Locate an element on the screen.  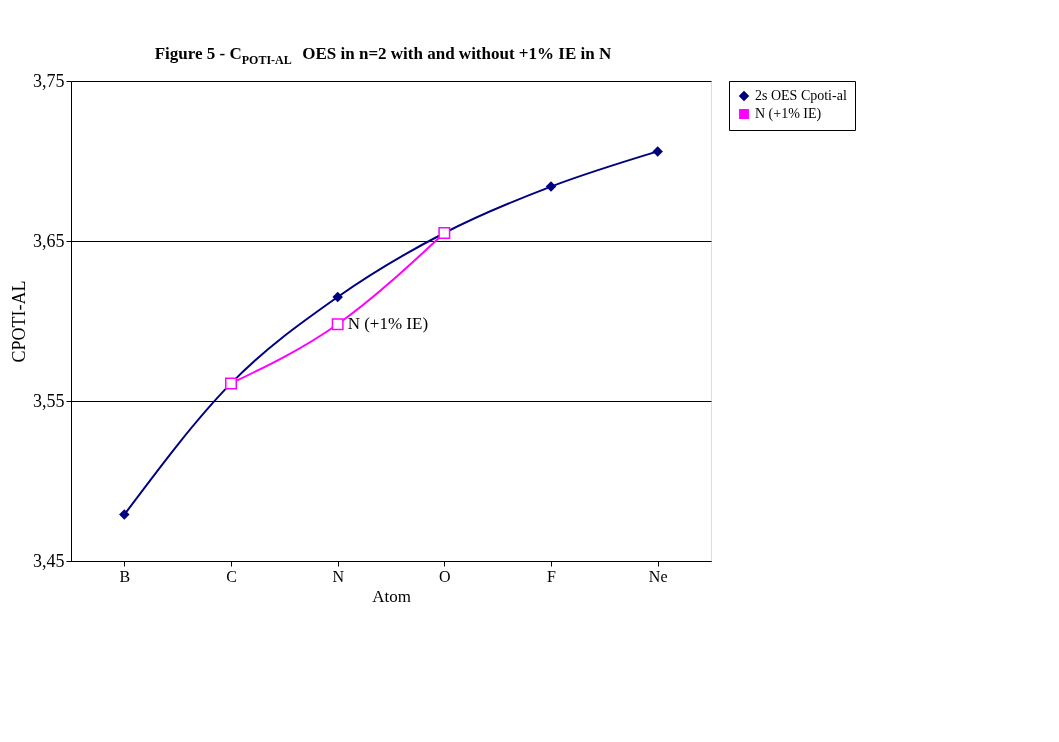
x-tick-label: O is located at coordinates (445, 576).